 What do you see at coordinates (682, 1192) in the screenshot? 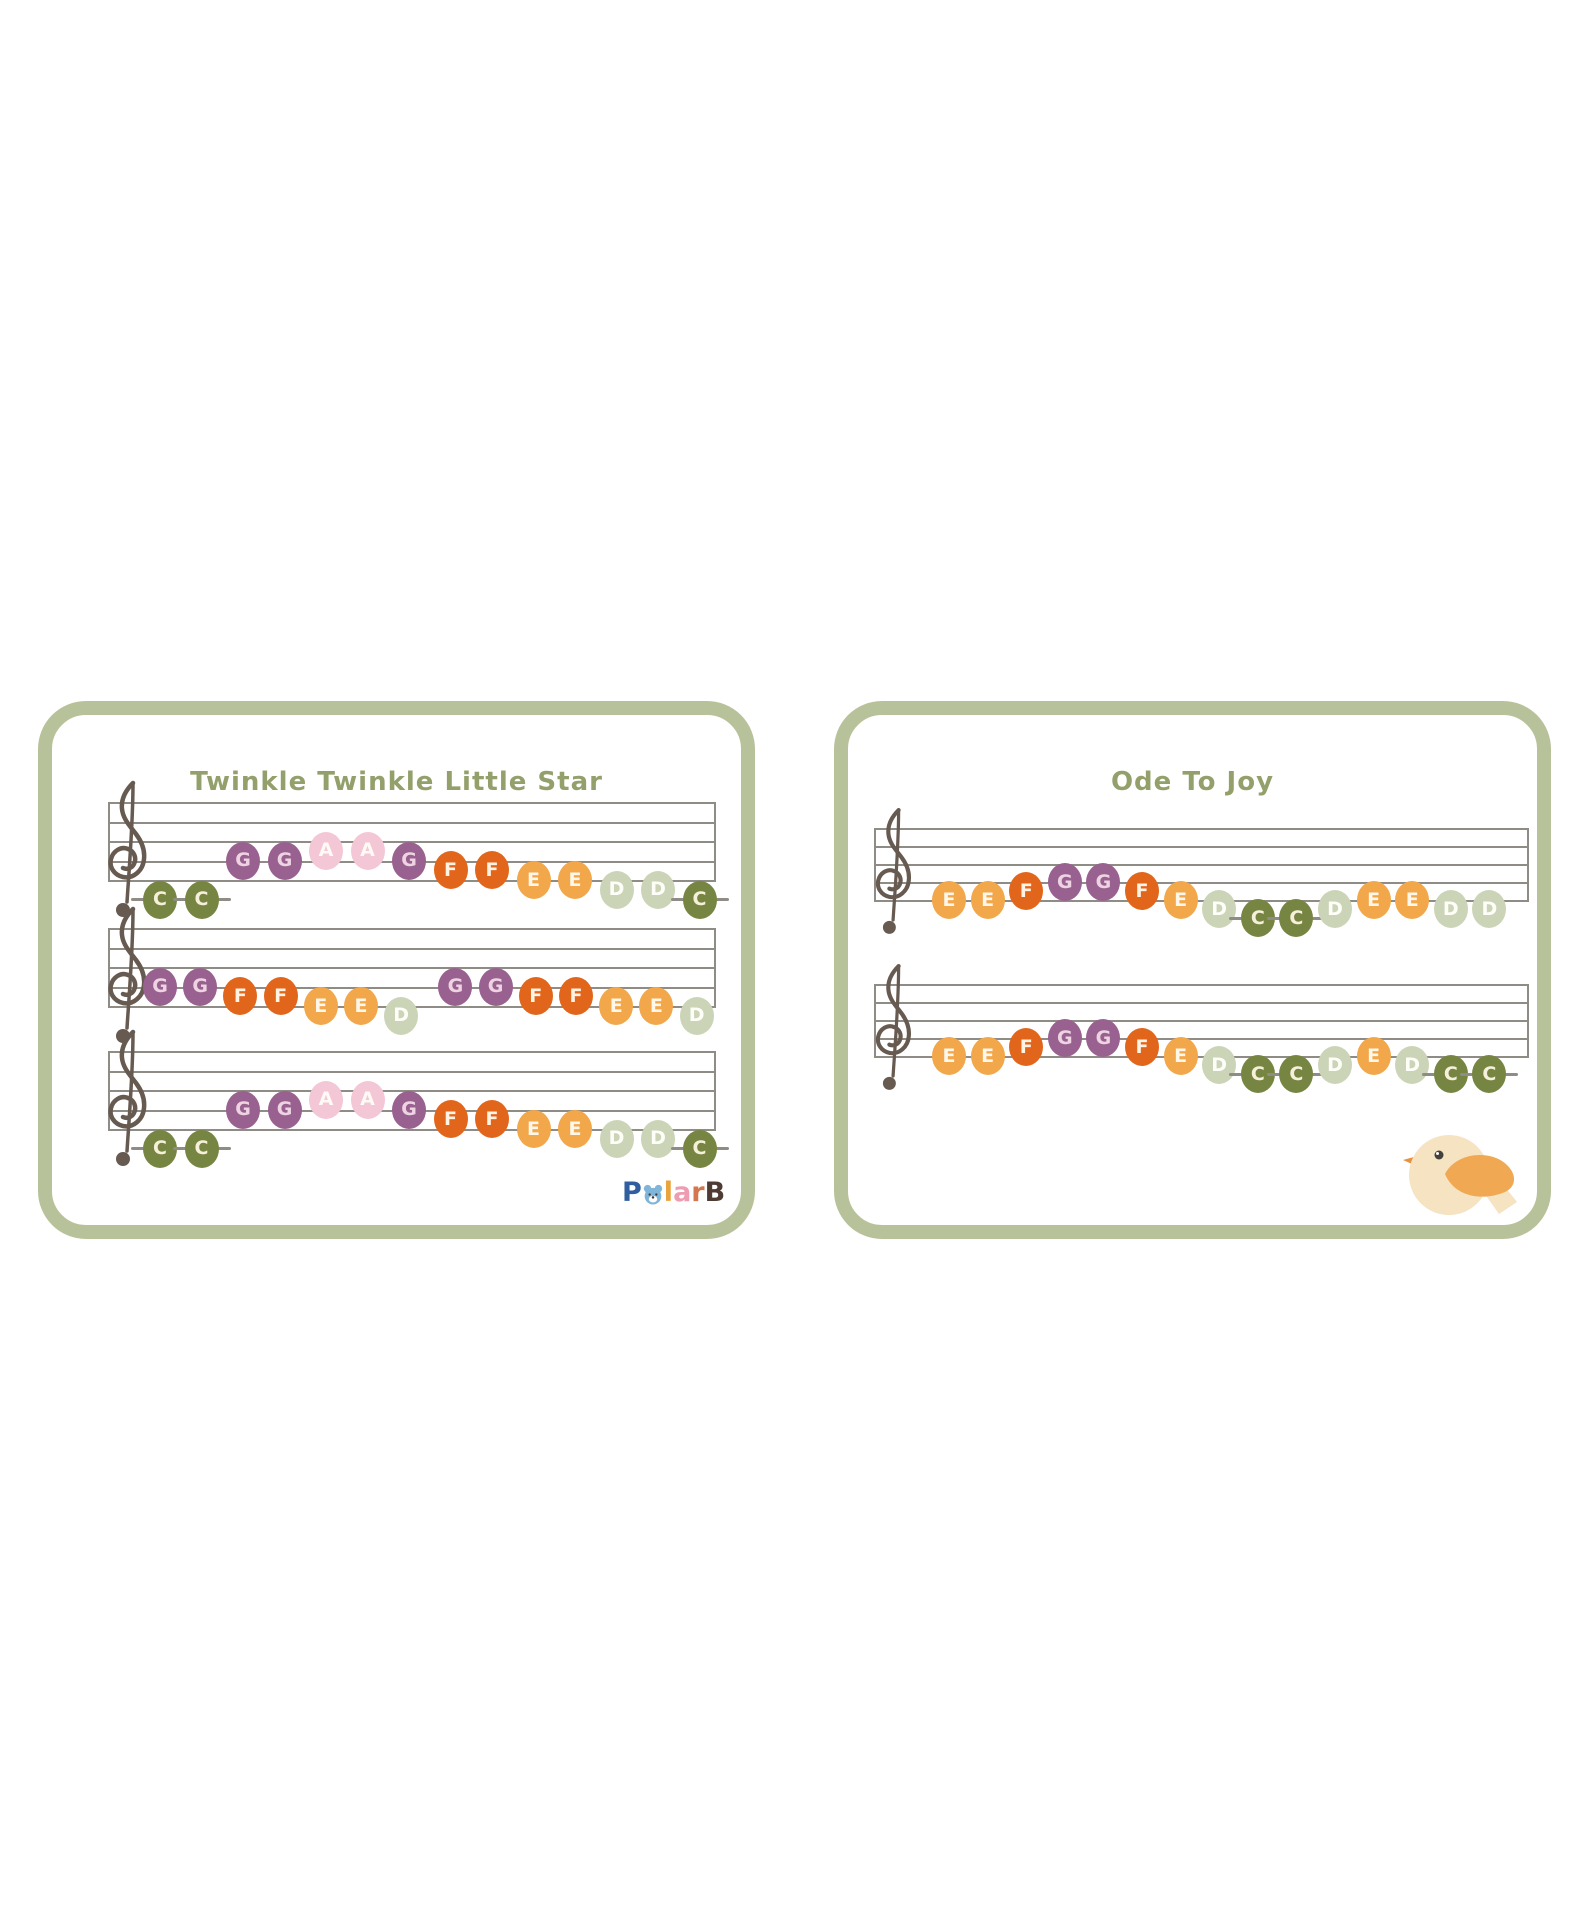
I see `logo-letter-a: a` at bounding box center [682, 1192].